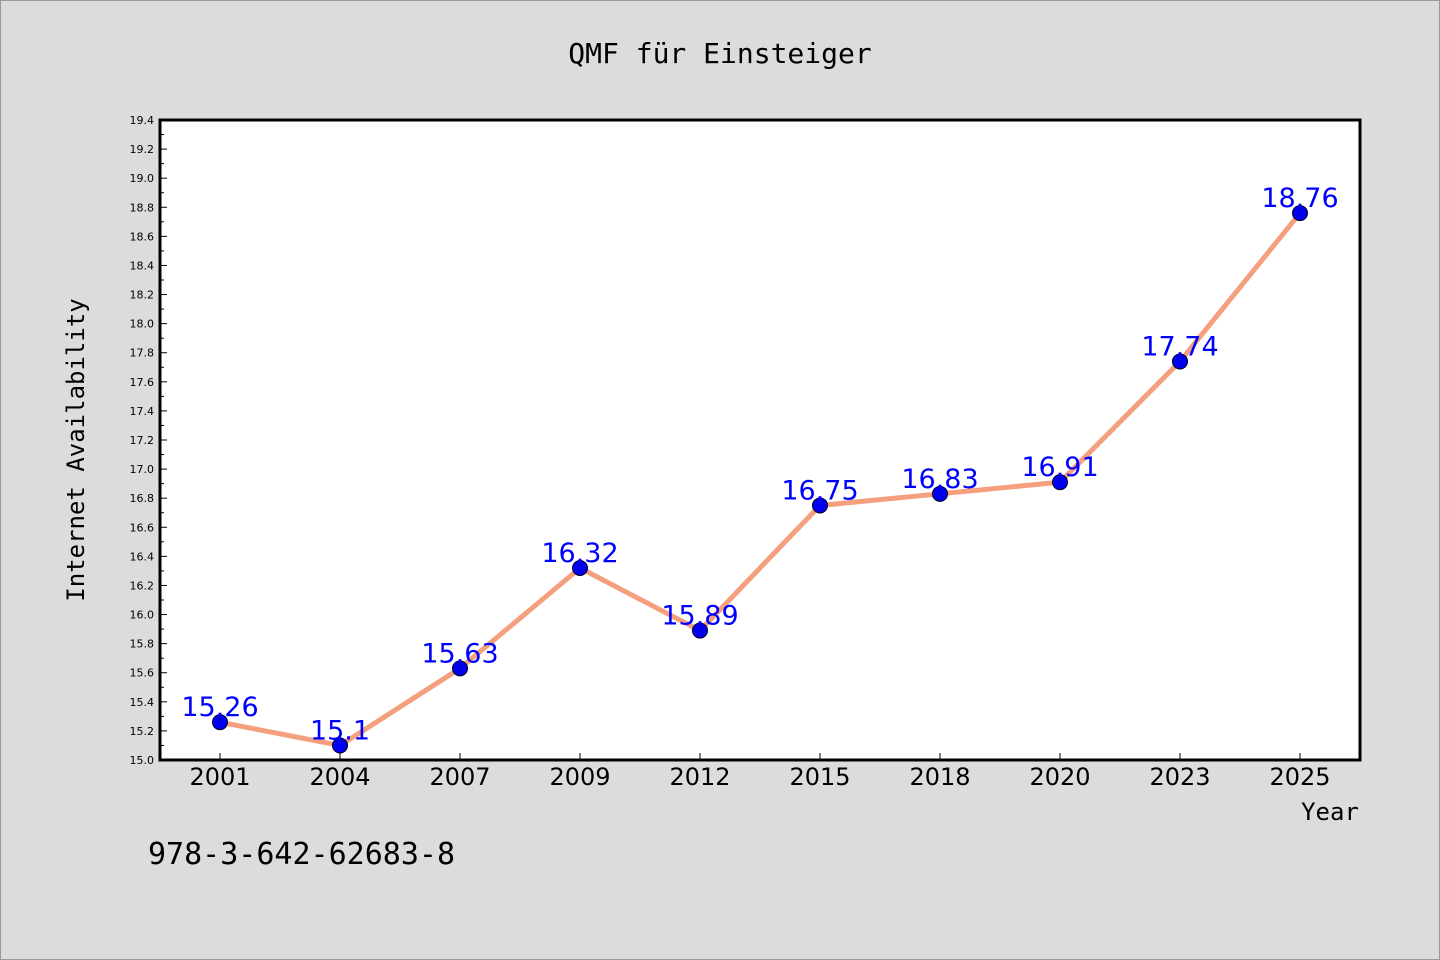 The image size is (1440, 960). Describe the element at coordinates (142, 731) in the screenshot. I see `y-tick-label: 15.2` at that location.